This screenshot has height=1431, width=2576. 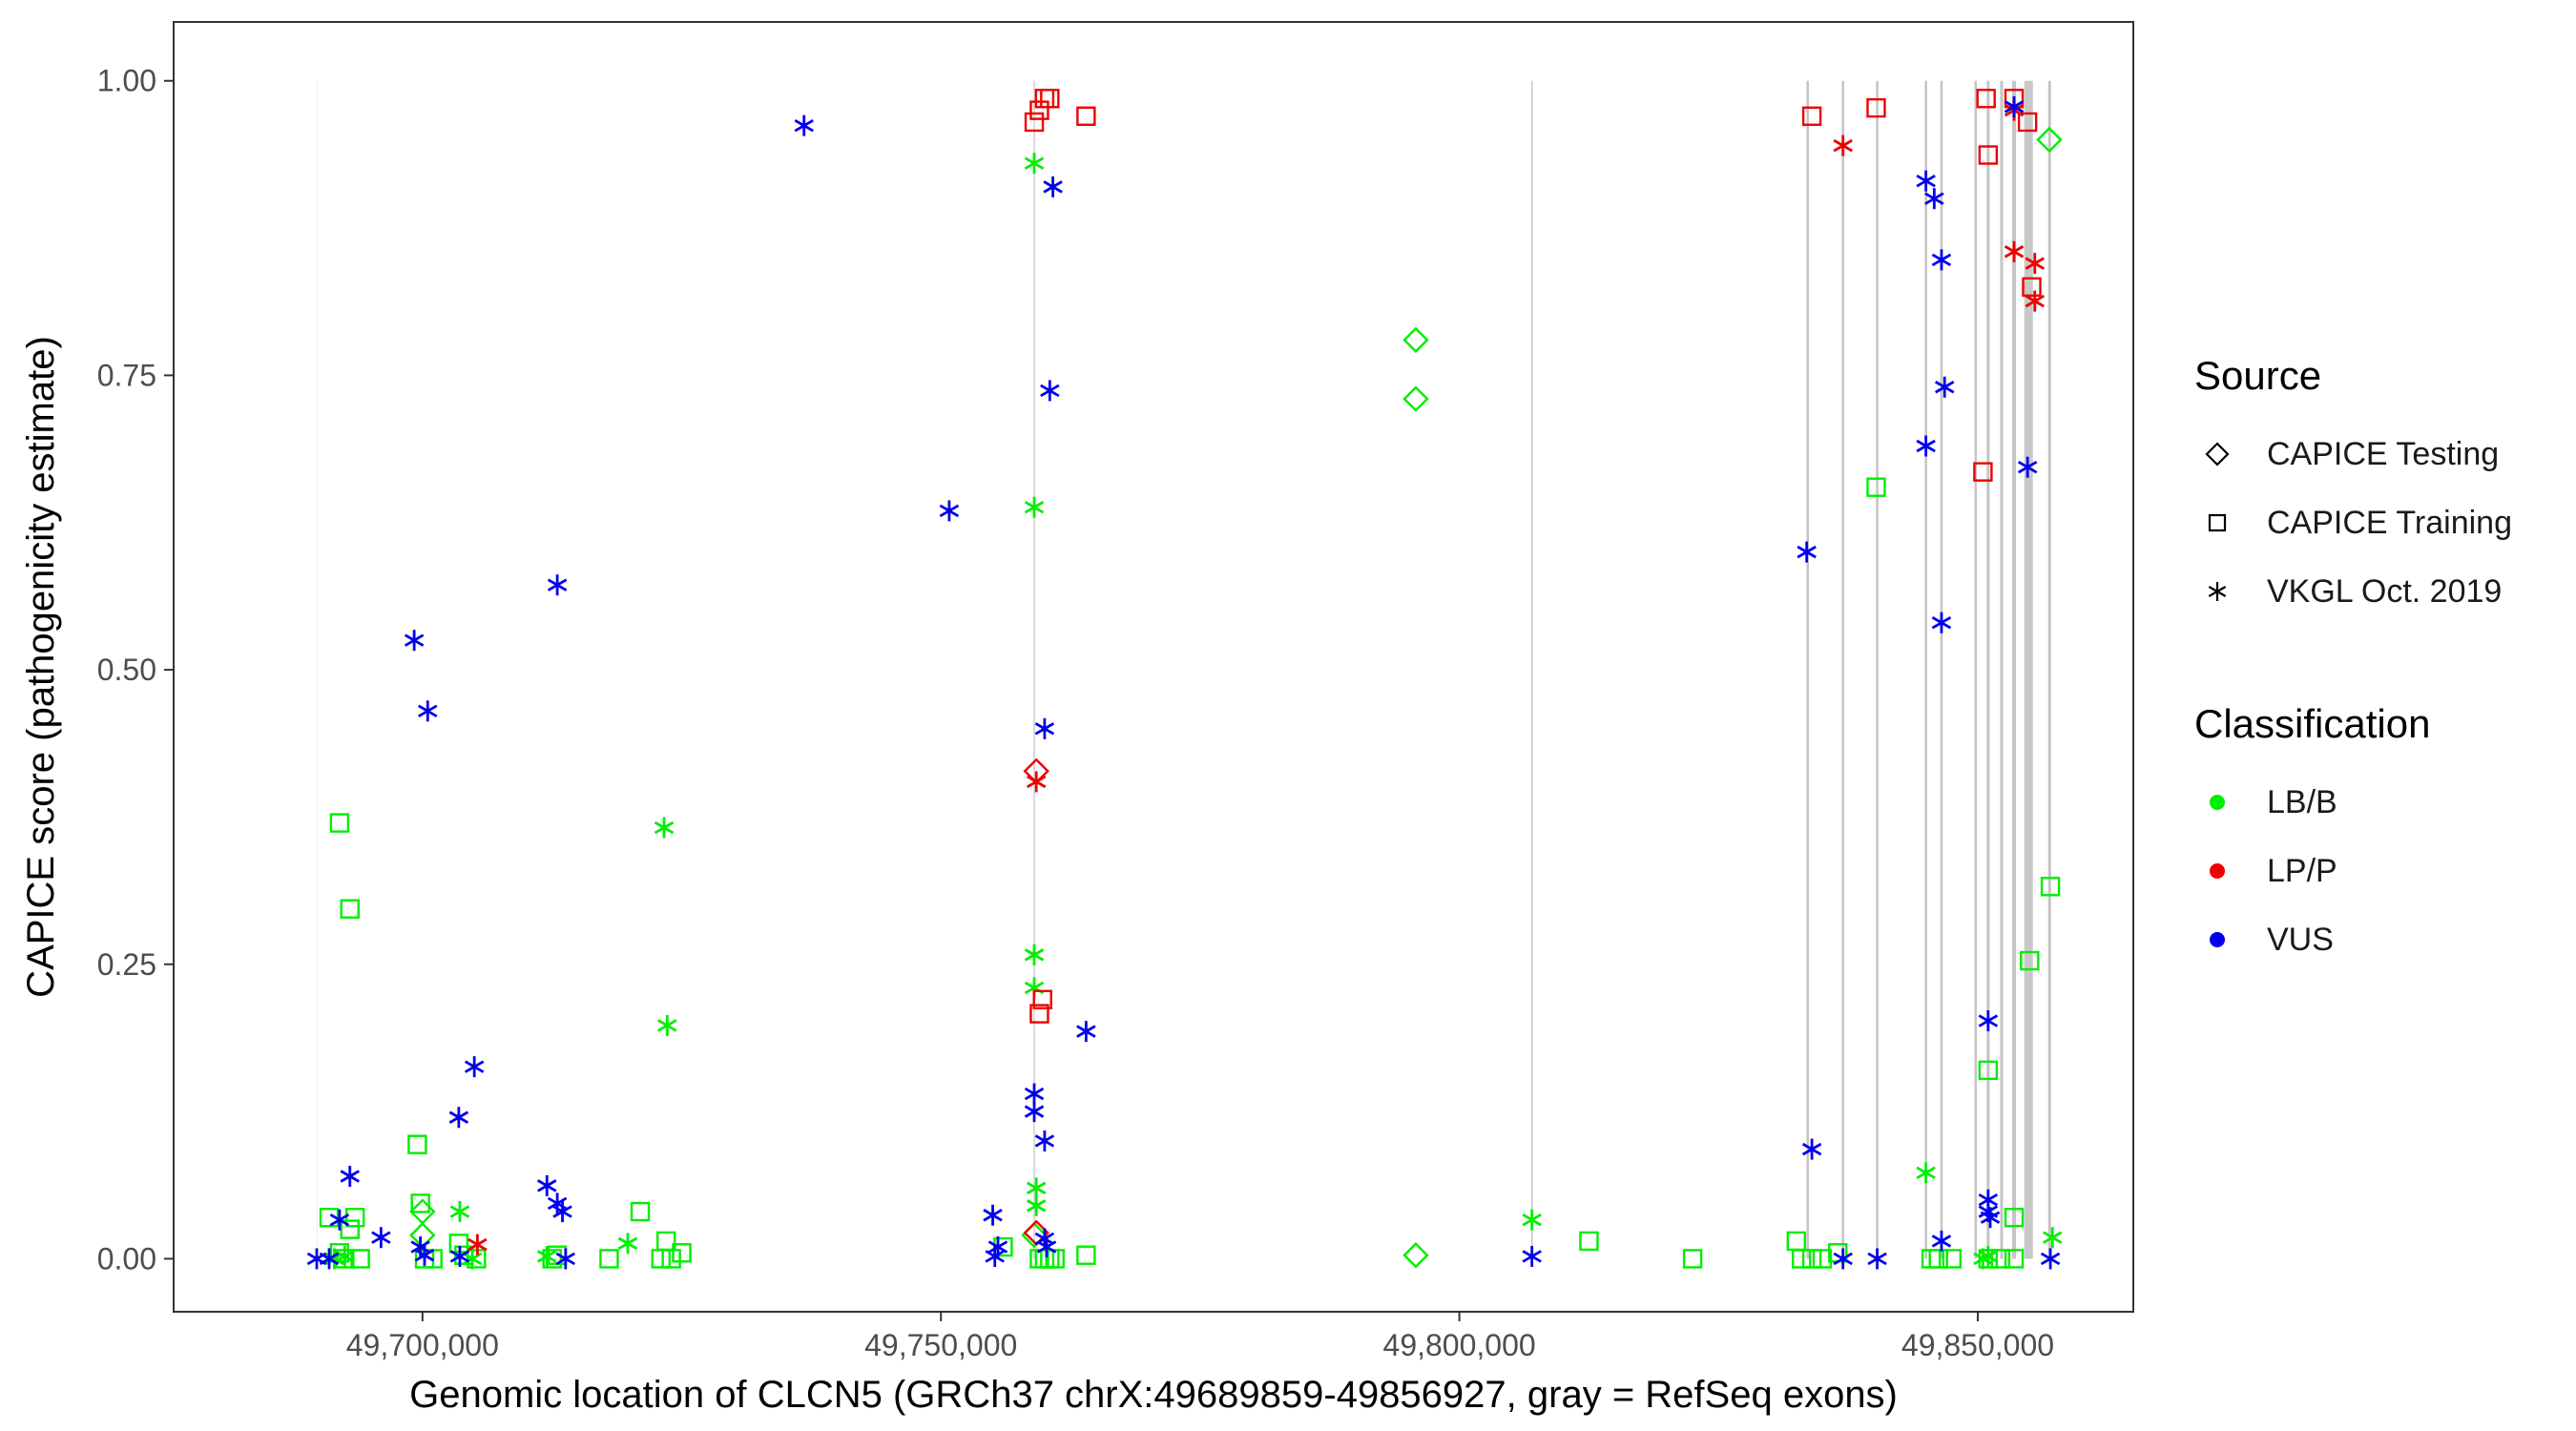 I want to click on legend-label: LB/B, so click(x=2302, y=801).